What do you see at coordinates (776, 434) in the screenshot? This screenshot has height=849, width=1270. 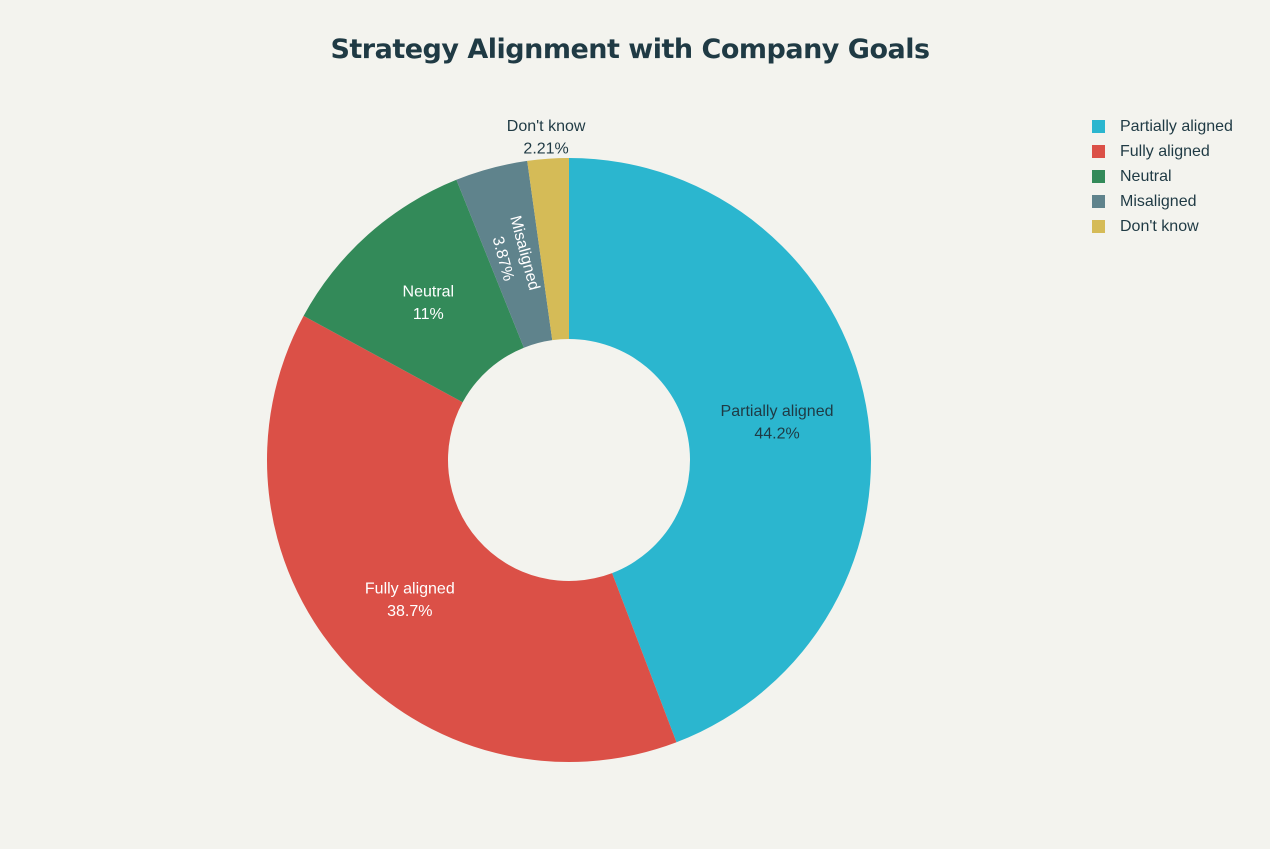 I see `slice-label-value: 44.2%` at bounding box center [776, 434].